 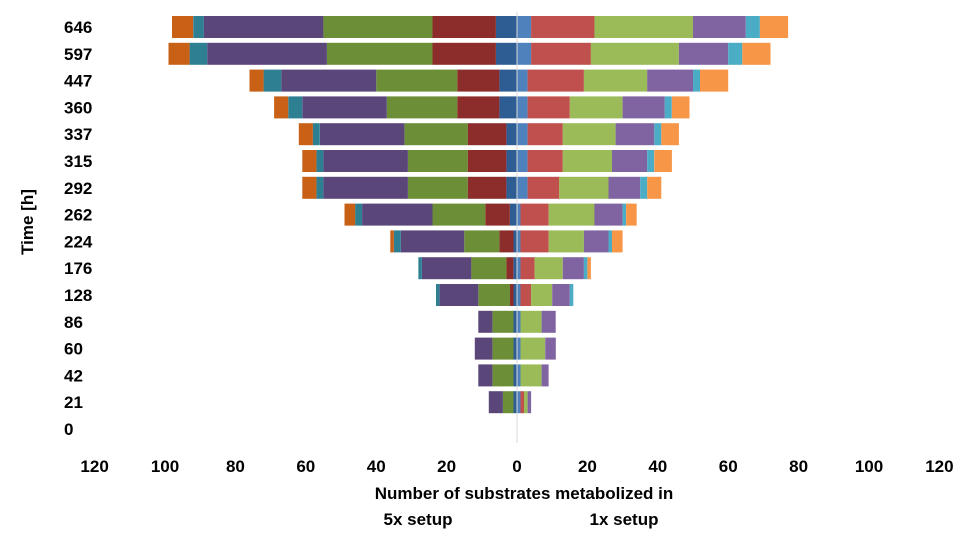 I want to click on y-tick-label: 337, so click(x=78, y=134).